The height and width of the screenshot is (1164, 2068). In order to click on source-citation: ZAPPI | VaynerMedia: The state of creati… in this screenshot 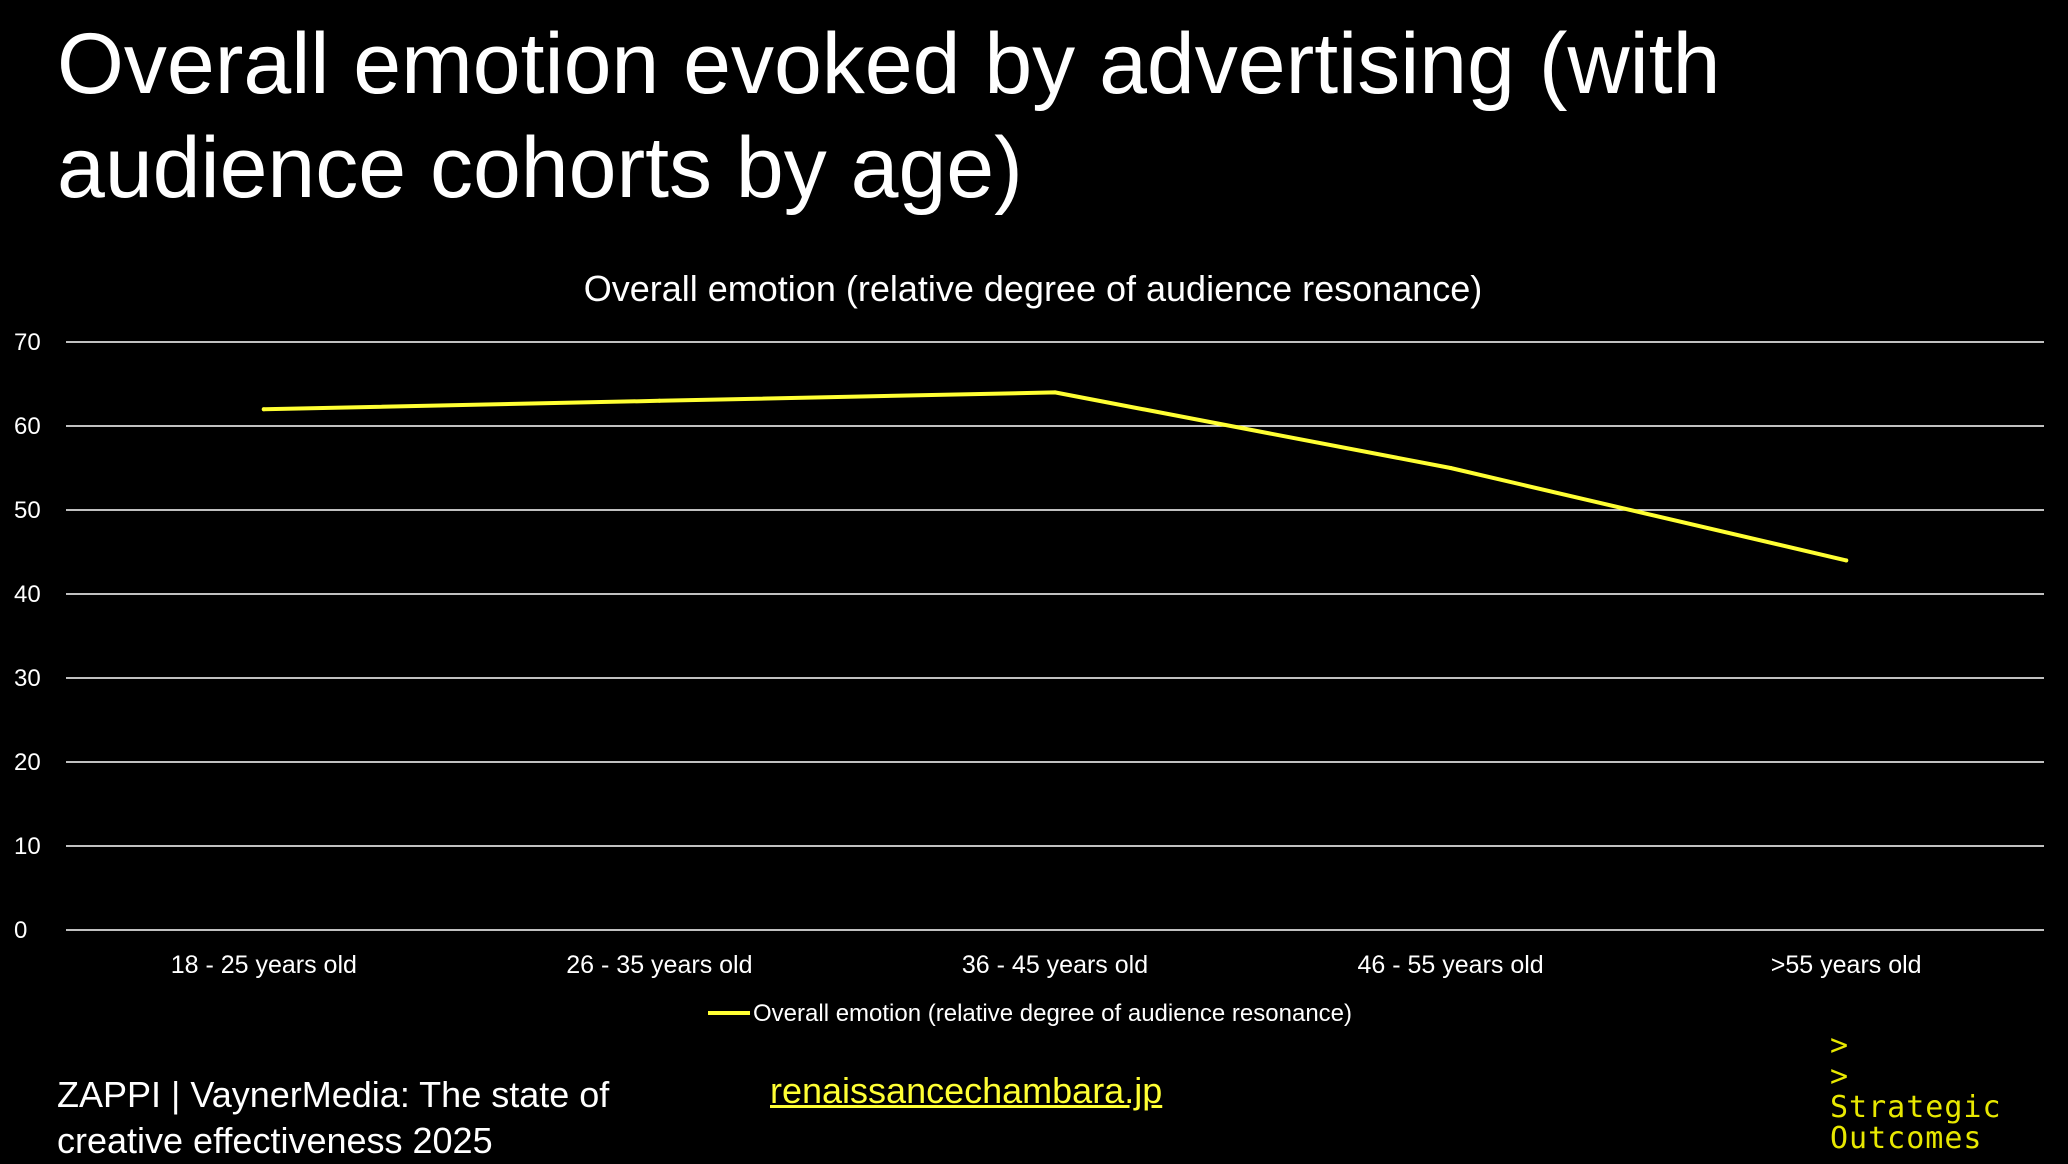, I will do `click(407, 1118)`.